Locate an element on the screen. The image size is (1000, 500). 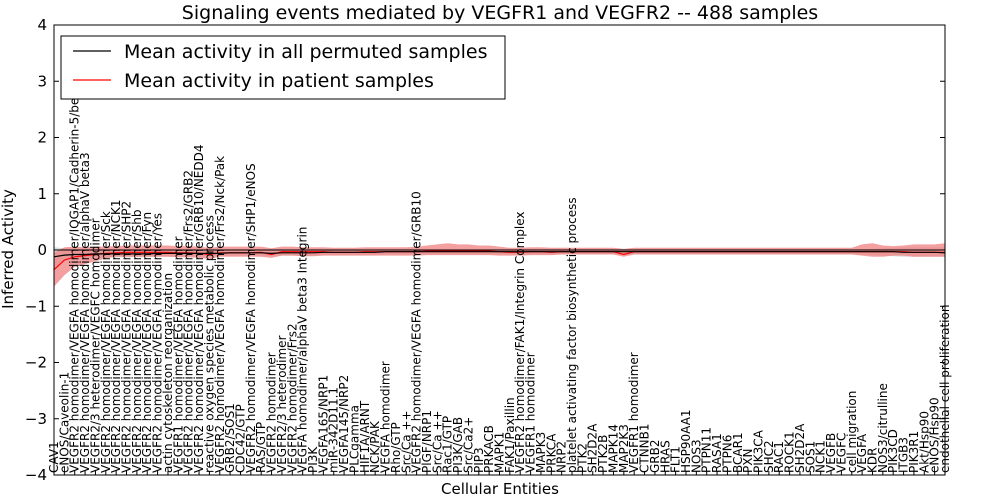
entity-label: Src/Ca2+ is located at coordinates (468, 445).